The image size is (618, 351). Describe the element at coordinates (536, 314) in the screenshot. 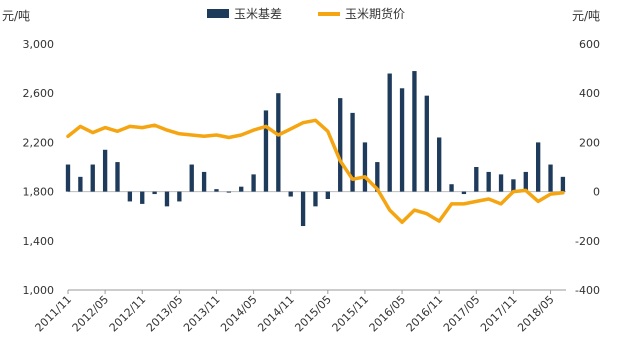

I see `x-tick-label: 2018/05` at that location.